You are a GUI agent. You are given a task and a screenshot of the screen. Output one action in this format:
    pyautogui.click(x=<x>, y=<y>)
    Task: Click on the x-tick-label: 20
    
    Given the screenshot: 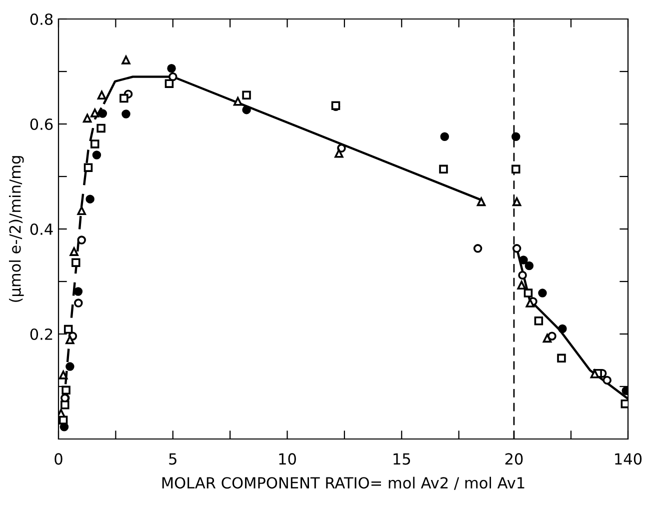 What is the action you would take?
    pyautogui.click(x=514, y=459)
    